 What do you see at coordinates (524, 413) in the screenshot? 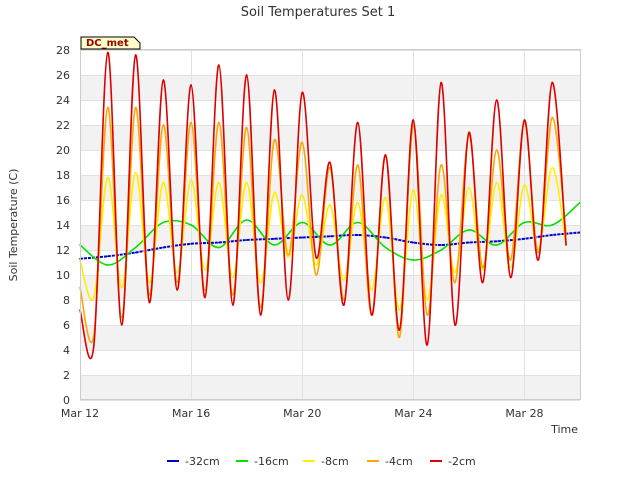
I see `x-tick-label: Mar 28` at bounding box center [524, 413].